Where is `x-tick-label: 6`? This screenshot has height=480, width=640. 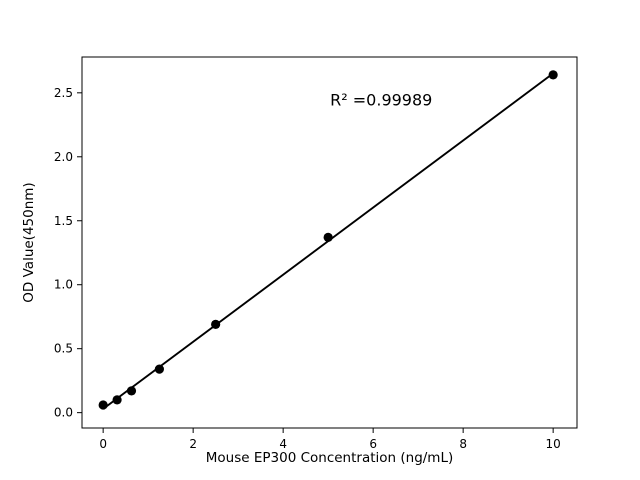
x-tick-label: 6 is located at coordinates (373, 444).